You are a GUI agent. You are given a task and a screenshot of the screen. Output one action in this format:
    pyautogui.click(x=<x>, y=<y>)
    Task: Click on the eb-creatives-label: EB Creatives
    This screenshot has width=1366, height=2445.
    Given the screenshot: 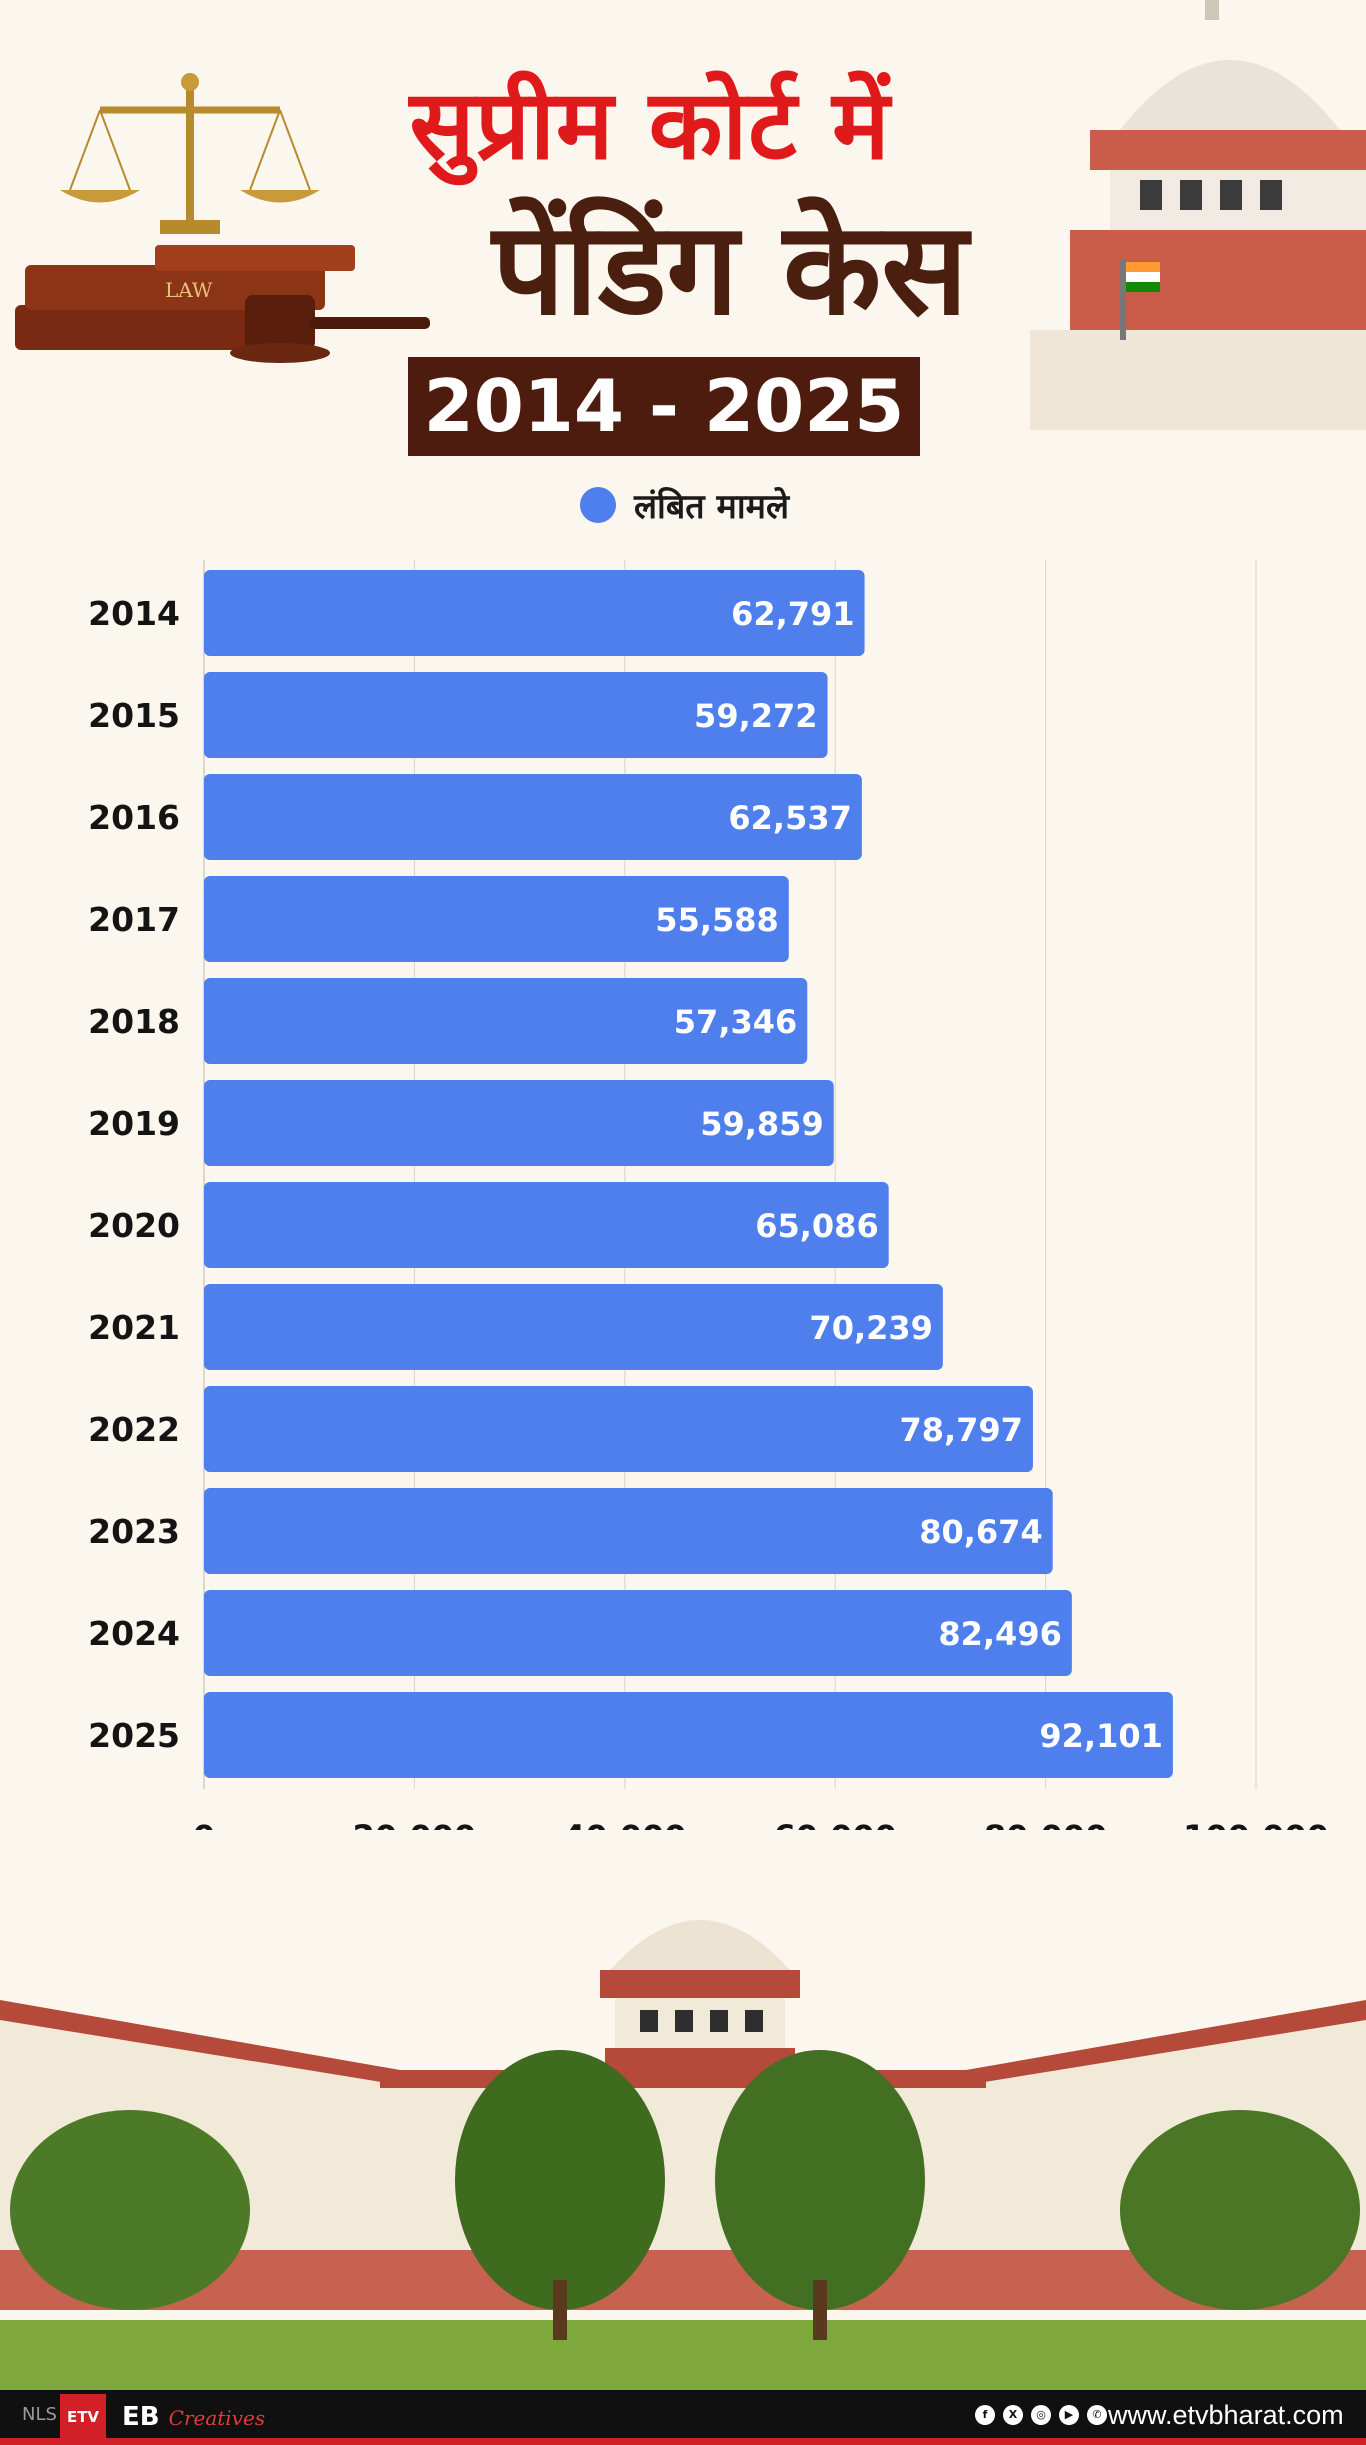 What is the action you would take?
    pyautogui.click(x=193, y=2417)
    